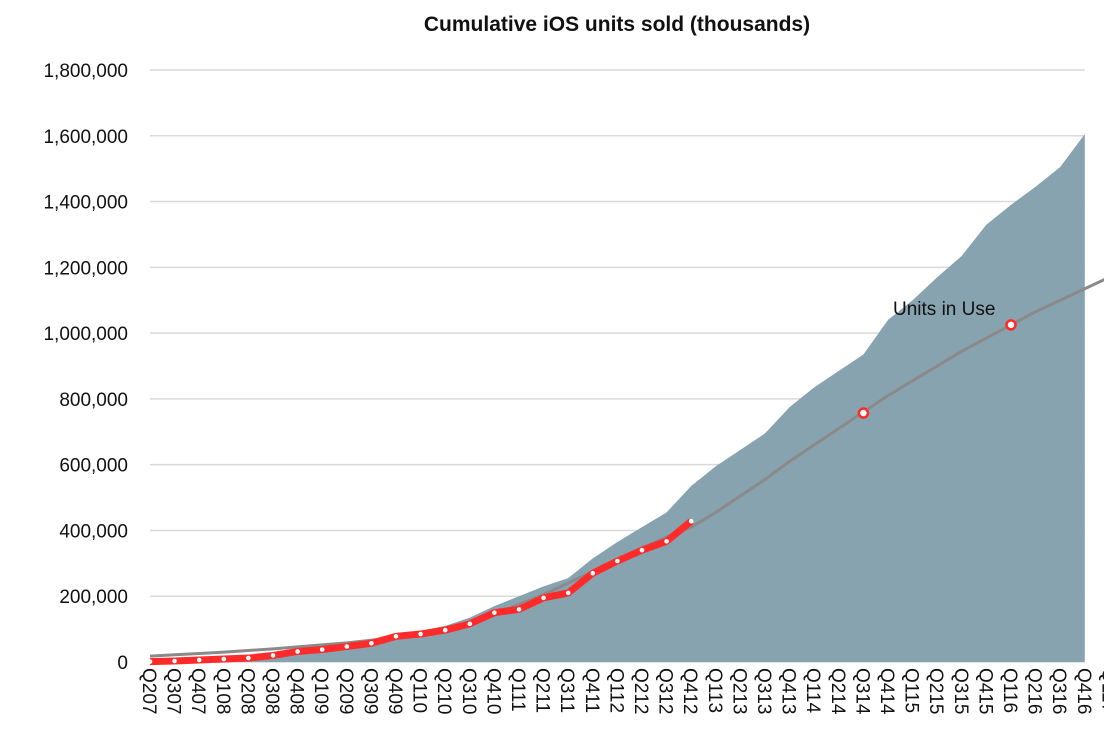  Describe the element at coordinates (246, 691) in the screenshot. I see `x-tick-label: Q208` at that location.